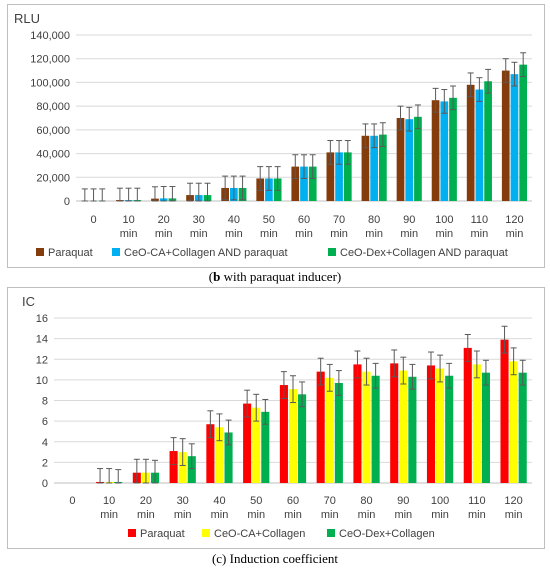  I want to click on y-tick-label: 60,000, so click(53, 131).